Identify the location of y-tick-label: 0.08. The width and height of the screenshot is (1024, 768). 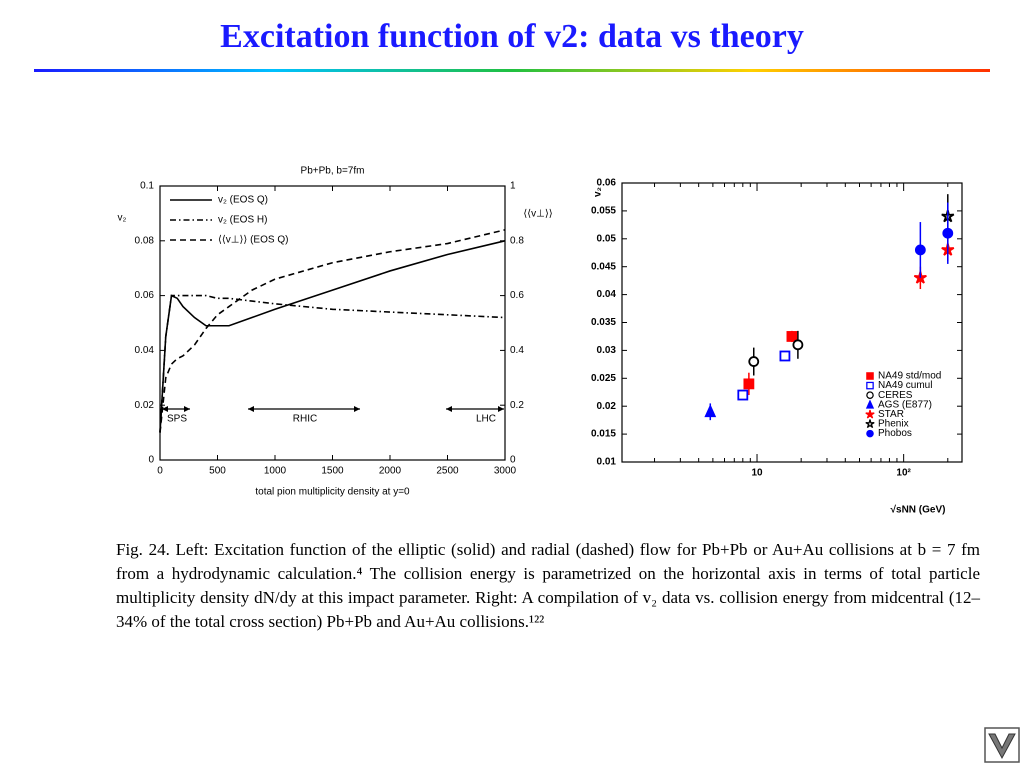
(145, 240).